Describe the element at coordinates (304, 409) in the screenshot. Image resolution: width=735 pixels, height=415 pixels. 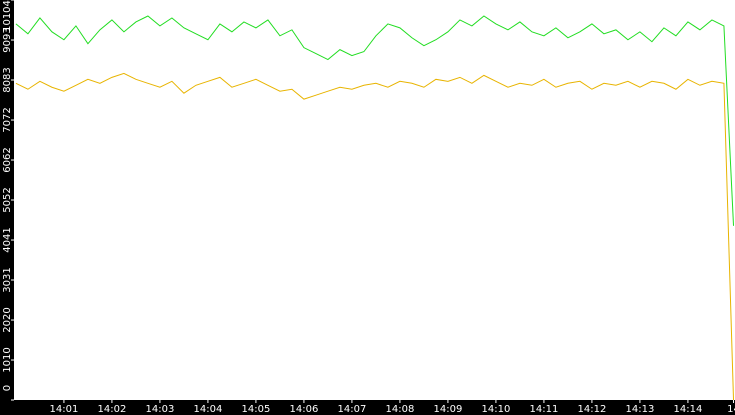
I see `x-tick-label: 14:06` at that location.